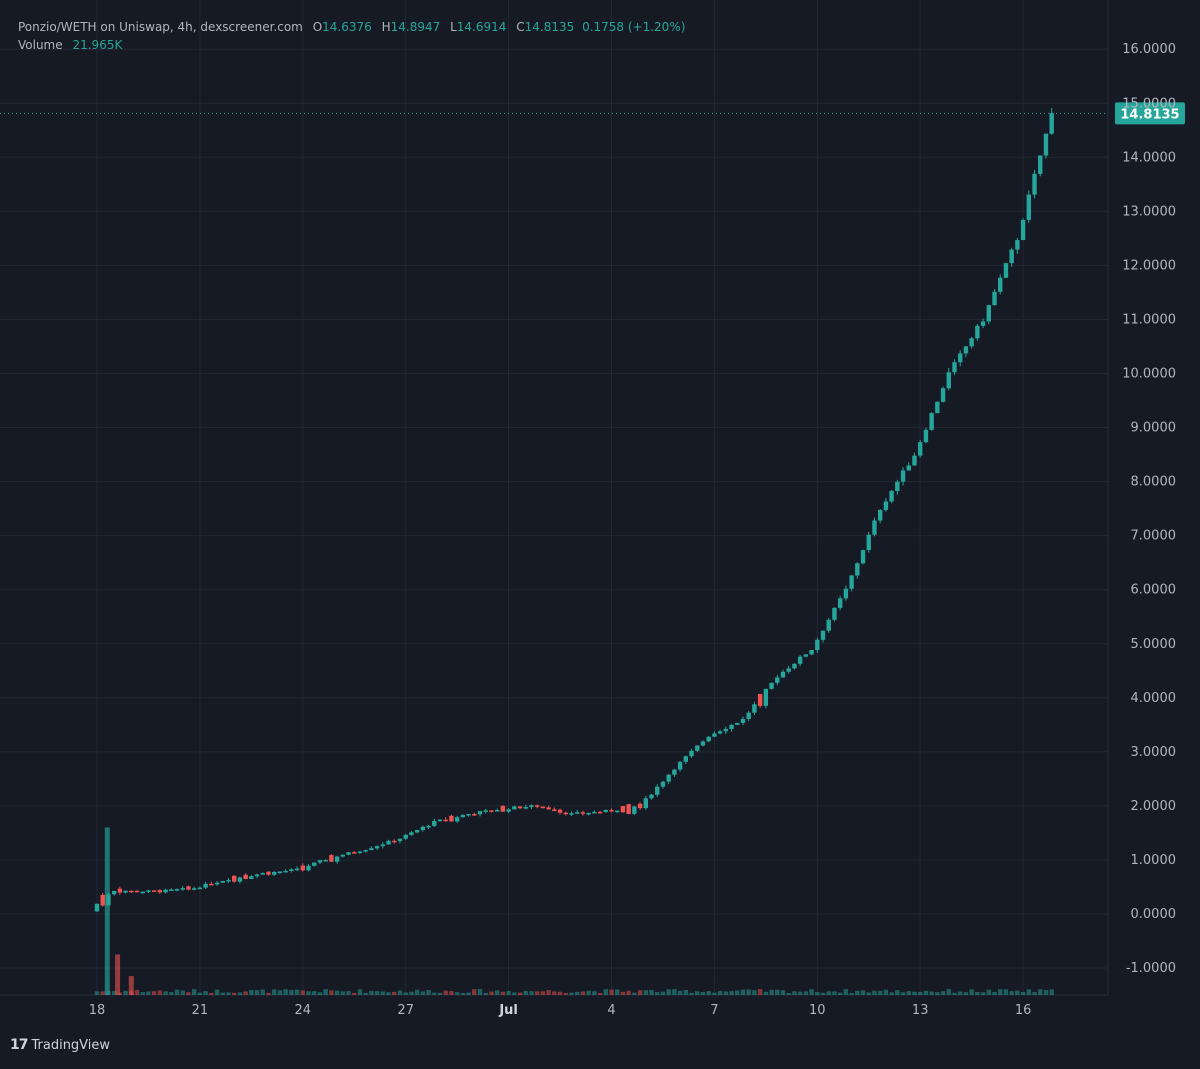  What do you see at coordinates (1149, 319) in the screenshot?
I see `y-tick-label: 11.0000` at bounding box center [1149, 319].